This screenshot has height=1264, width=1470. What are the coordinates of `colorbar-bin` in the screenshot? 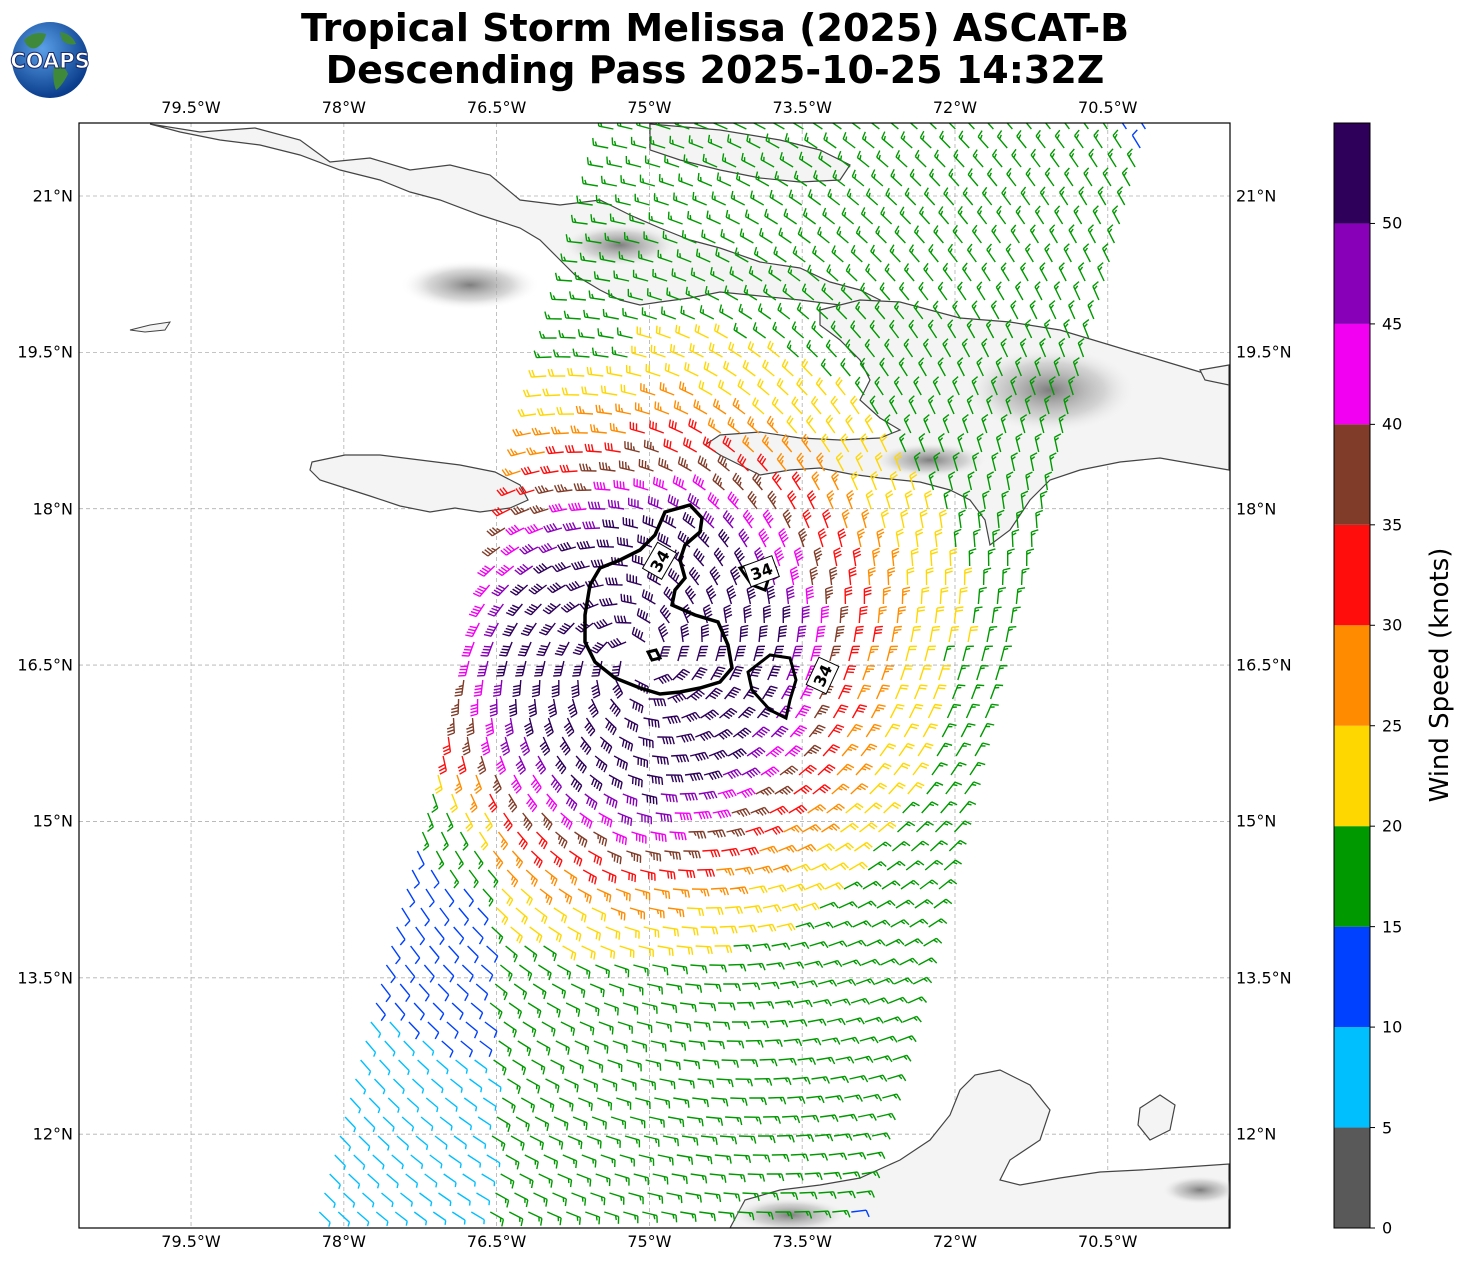 It's located at (1352, 876).